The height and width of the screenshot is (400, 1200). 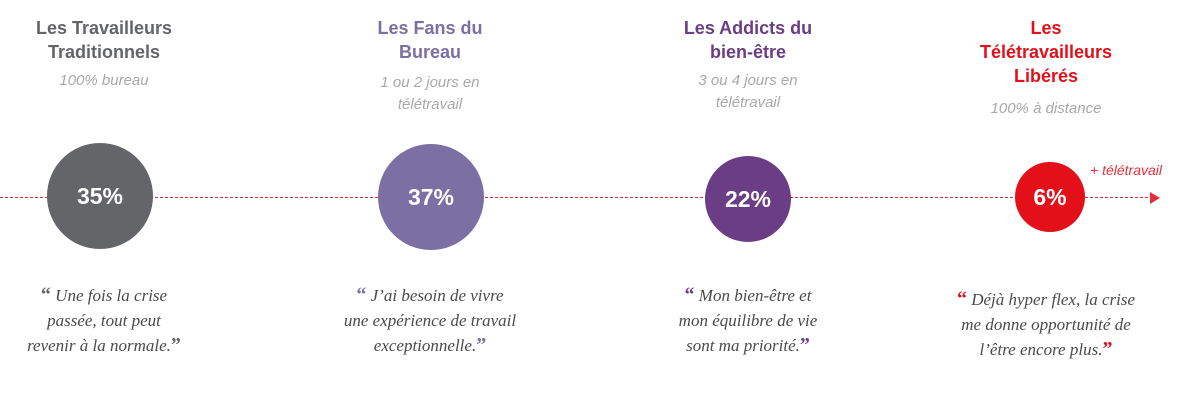 I want to click on percentage-circle: 37%, so click(x=431, y=197).